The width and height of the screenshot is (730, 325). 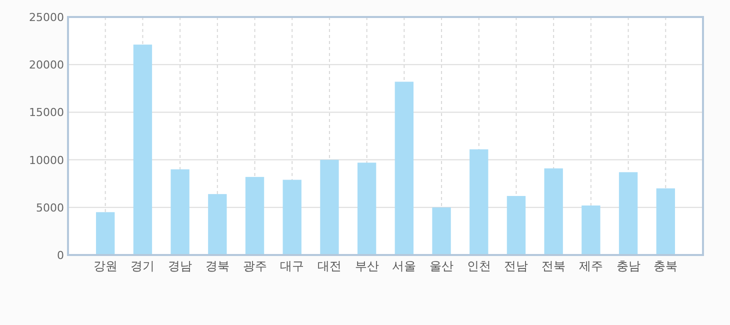 What do you see at coordinates (46, 160) in the screenshot?
I see `y-tick-label: 10000` at bounding box center [46, 160].